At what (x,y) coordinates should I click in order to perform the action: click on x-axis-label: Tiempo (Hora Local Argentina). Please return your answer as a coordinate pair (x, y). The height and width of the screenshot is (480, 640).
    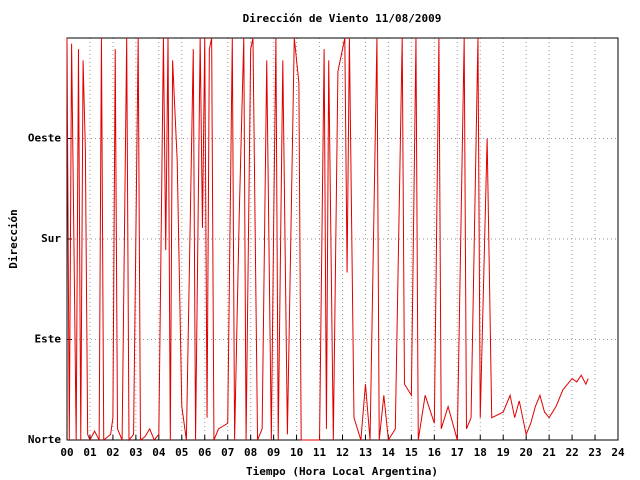
    Looking at the image, I should click on (342, 471).